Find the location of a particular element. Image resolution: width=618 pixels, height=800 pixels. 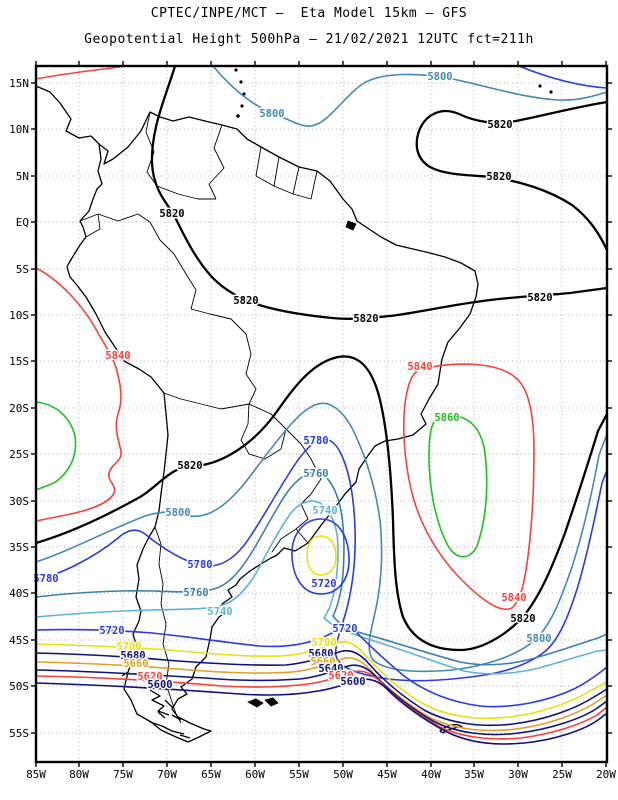

contour-5860-atlantic-high is located at coordinates (458, 486).